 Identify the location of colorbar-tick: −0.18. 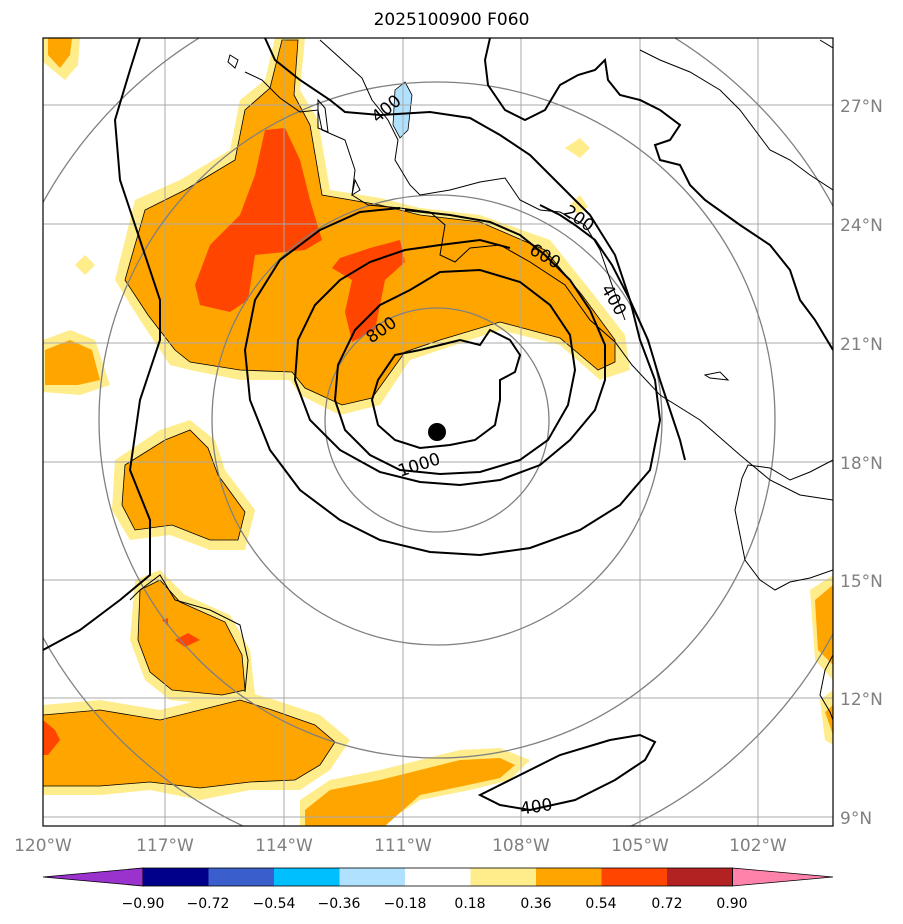
(405, 904).